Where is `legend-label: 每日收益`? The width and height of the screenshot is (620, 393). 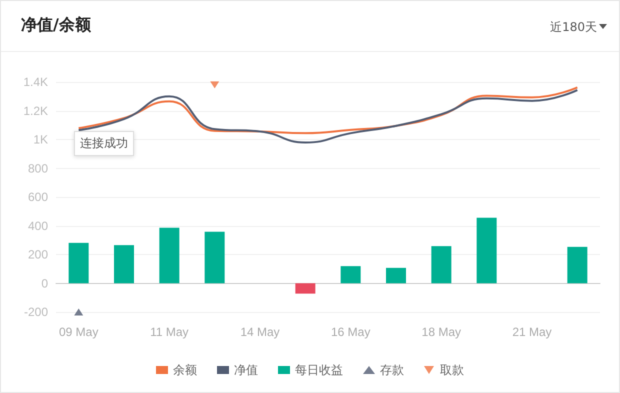
legend-label: 每日收益 is located at coordinates (319, 370).